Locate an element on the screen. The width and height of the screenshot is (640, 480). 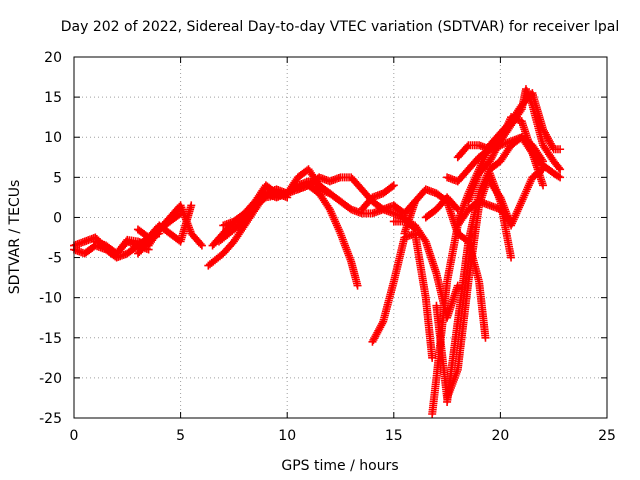
x-tick-label: 10 is located at coordinates (287, 436).